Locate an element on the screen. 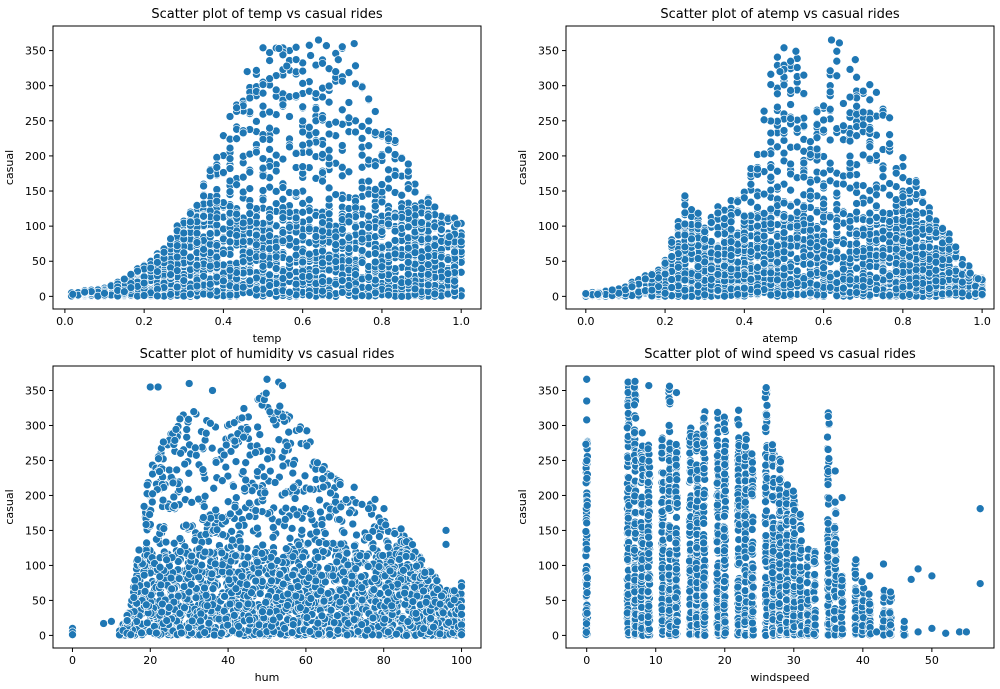 The height and width of the screenshot is (689, 1000). y-tick-label: 50 is located at coordinates (39, 261).